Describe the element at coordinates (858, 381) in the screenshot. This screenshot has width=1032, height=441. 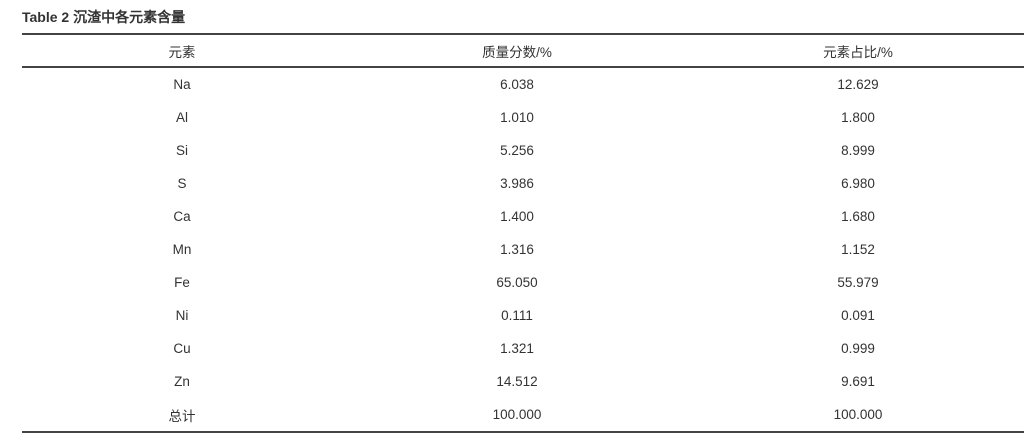
I see `cell-element-ratio: 9.691` at that location.